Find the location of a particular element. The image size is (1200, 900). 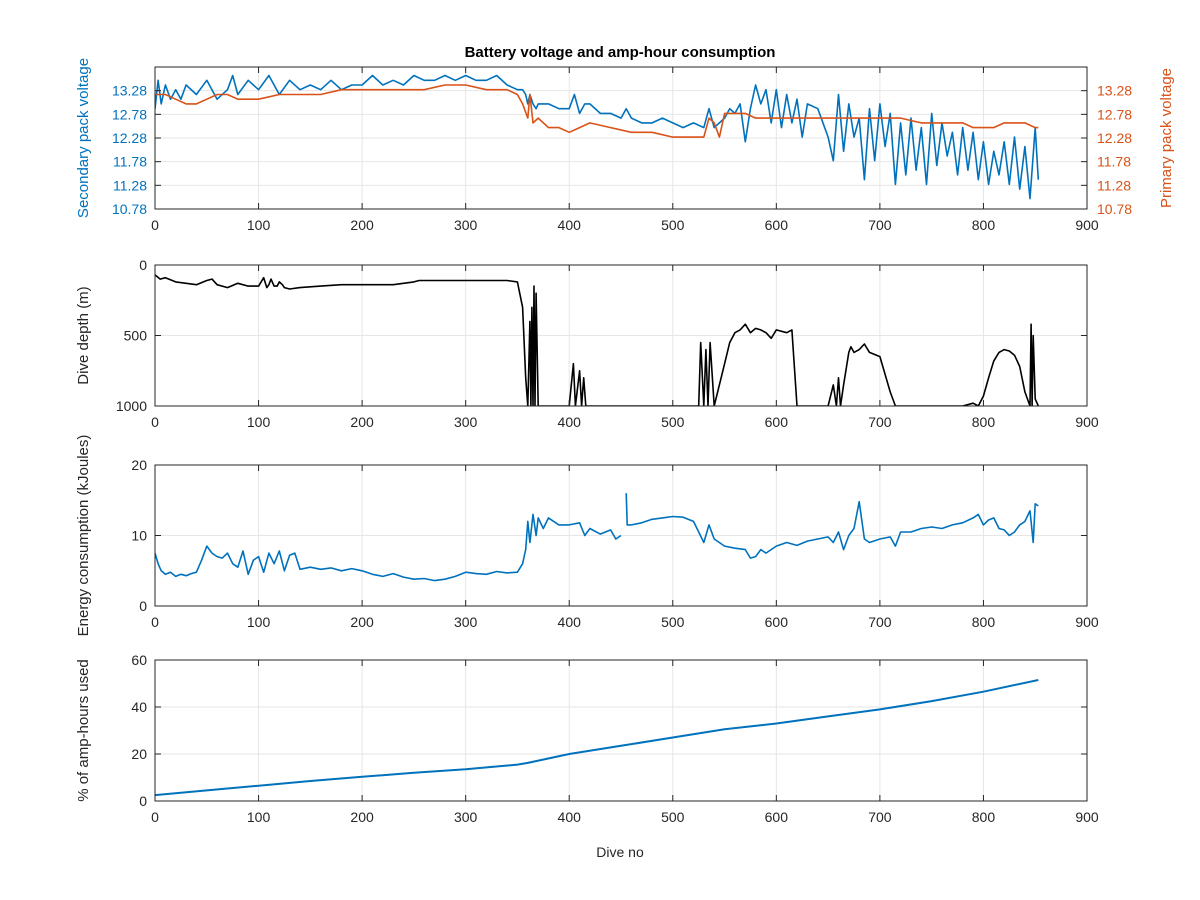

chart-title: Battery voltage and amp-hour consumption is located at coordinates (620, 52).